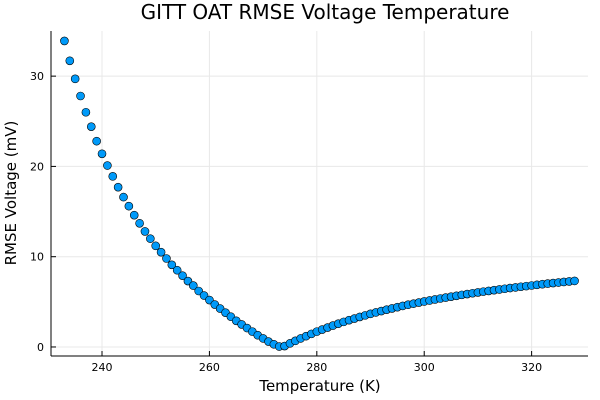 The height and width of the screenshot is (400, 600). Describe the element at coordinates (424, 367) in the screenshot. I see `x-tick-label: 300` at that location.